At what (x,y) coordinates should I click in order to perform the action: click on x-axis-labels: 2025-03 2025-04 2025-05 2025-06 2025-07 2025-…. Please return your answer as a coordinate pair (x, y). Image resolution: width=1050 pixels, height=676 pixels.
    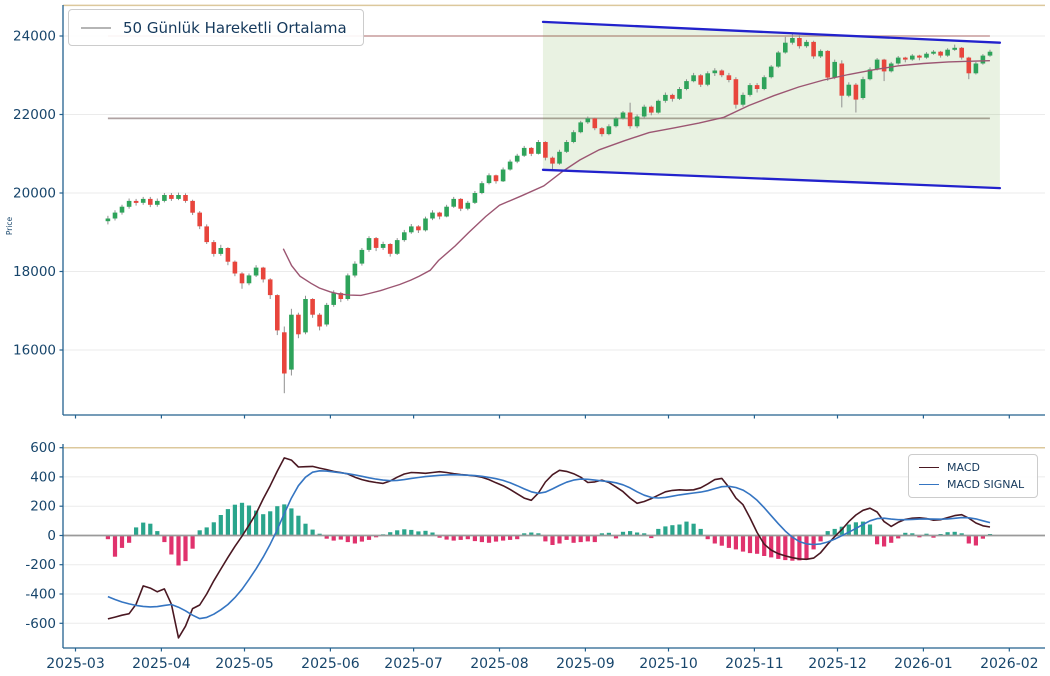
    Looking at the image, I should click on (542, 664).